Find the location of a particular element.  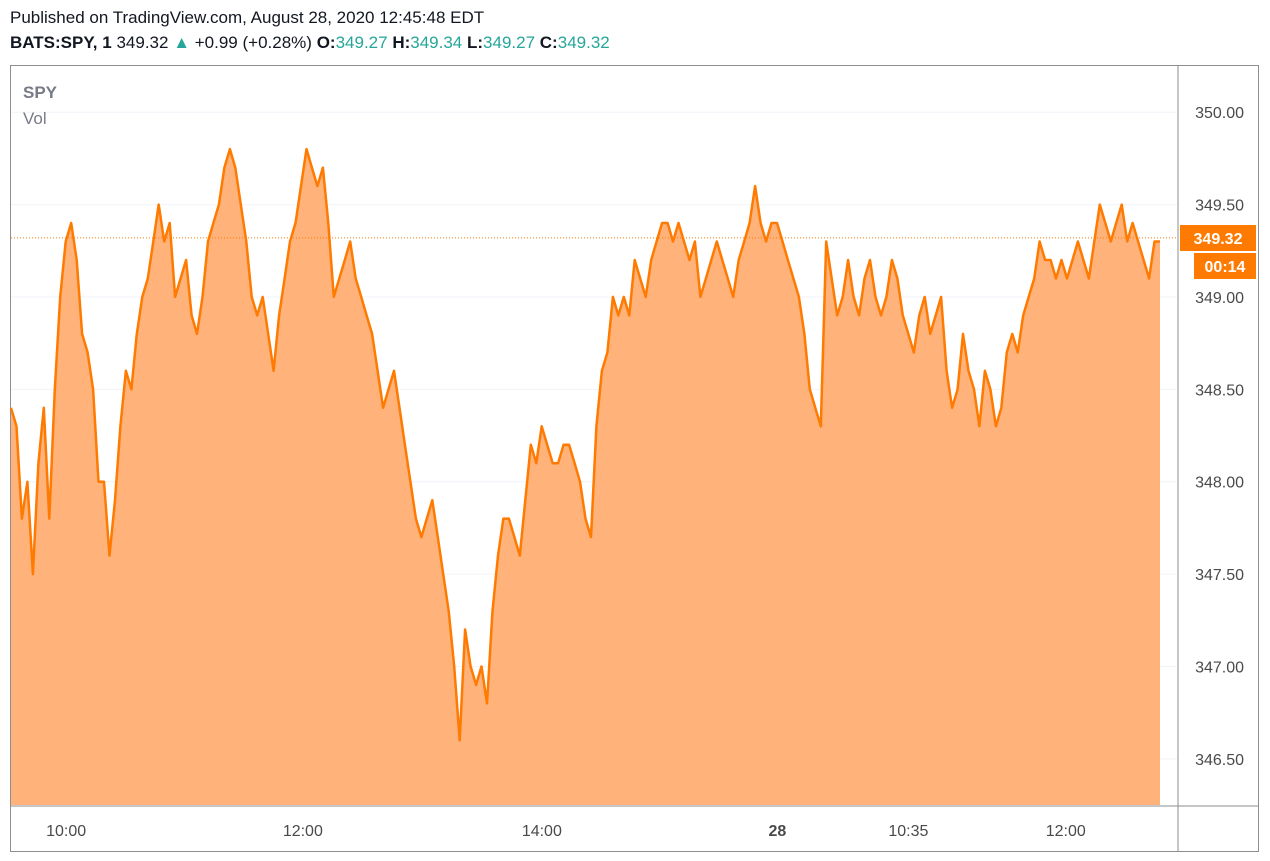

y-tick-label: 349.00 is located at coordinates (1219, 298).